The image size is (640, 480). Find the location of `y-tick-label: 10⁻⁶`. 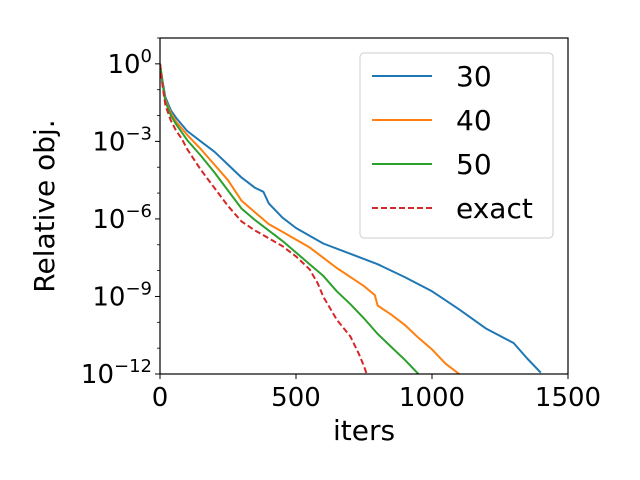

y-tick-label: 10⁻⁶ is located at coordinates (122, 218).